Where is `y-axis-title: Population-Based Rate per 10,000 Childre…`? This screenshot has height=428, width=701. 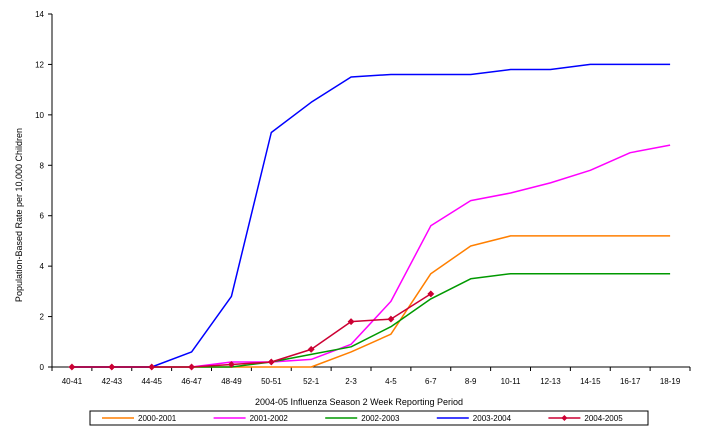
y-axis-title: Population-Based Rate per 10,000 Childre… is located at coordinates (19, 215).